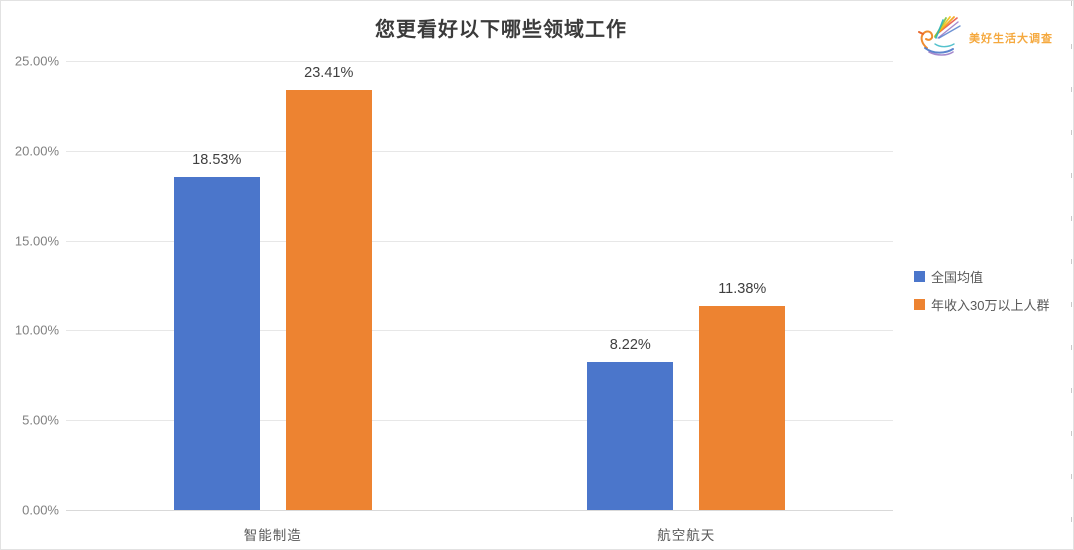  Describe the element at coordinates (217, 160) in the screenshot. I see `bar-value-label: 18.53%` at that location.